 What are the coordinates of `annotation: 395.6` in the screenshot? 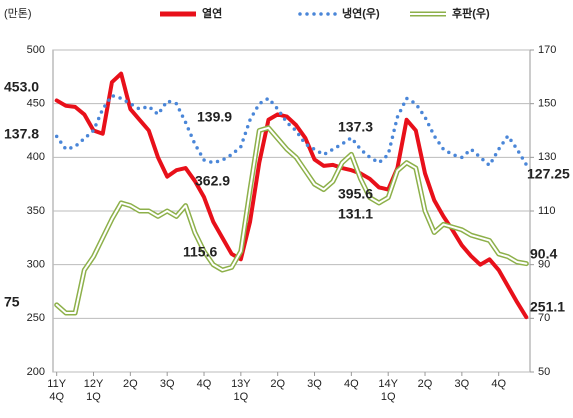 It's located at (355, 194).